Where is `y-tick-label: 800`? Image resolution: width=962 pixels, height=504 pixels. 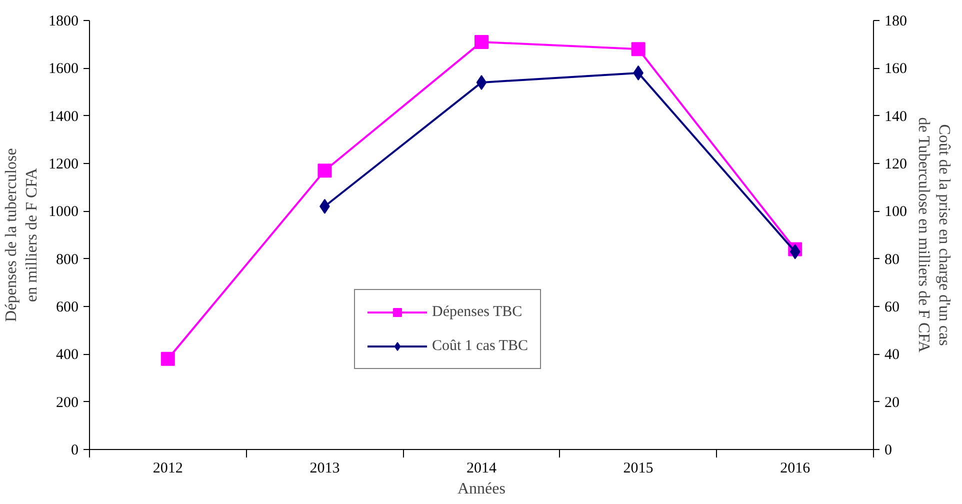
y-tick-label: 800 is located at coordinates (67, 260).